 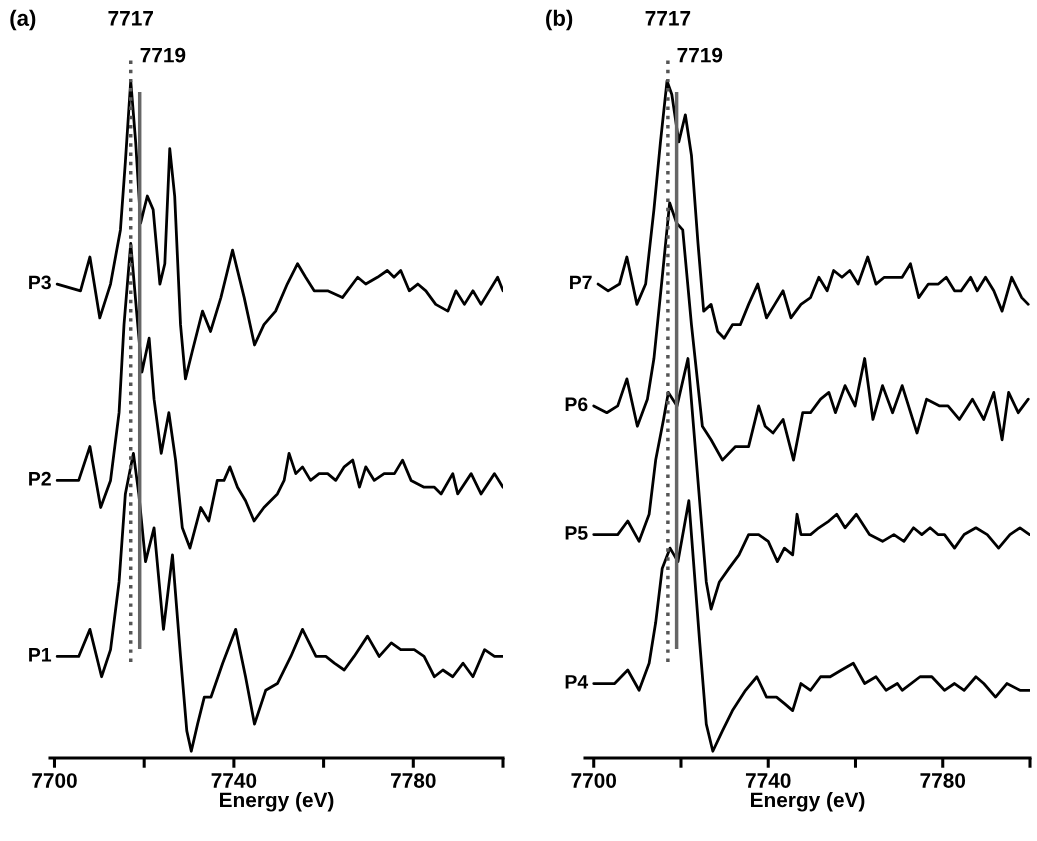 What do you see at coordinates (40, 282) in the screenshot?
I see `series-label: P3` at bounding box center [40, 282].